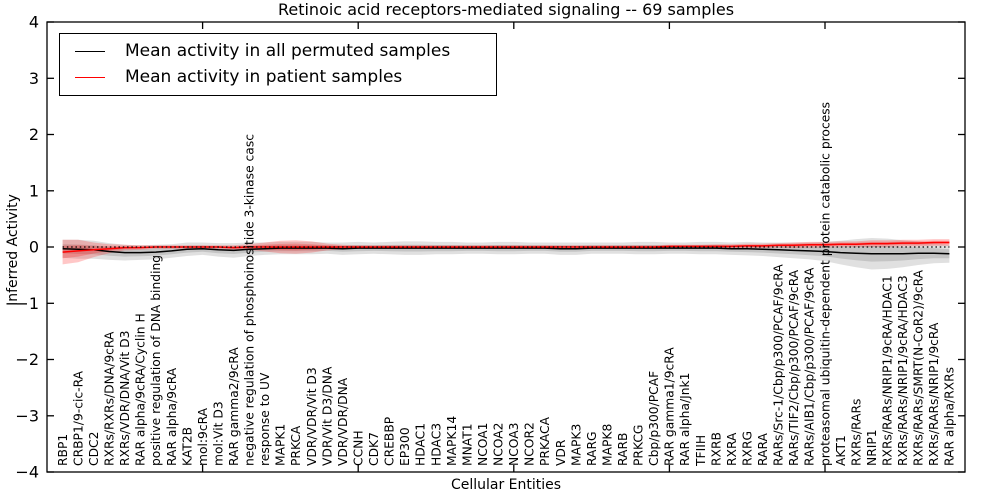  I want to click on x-category-label: RXRs/RARs, so click(856, 432).